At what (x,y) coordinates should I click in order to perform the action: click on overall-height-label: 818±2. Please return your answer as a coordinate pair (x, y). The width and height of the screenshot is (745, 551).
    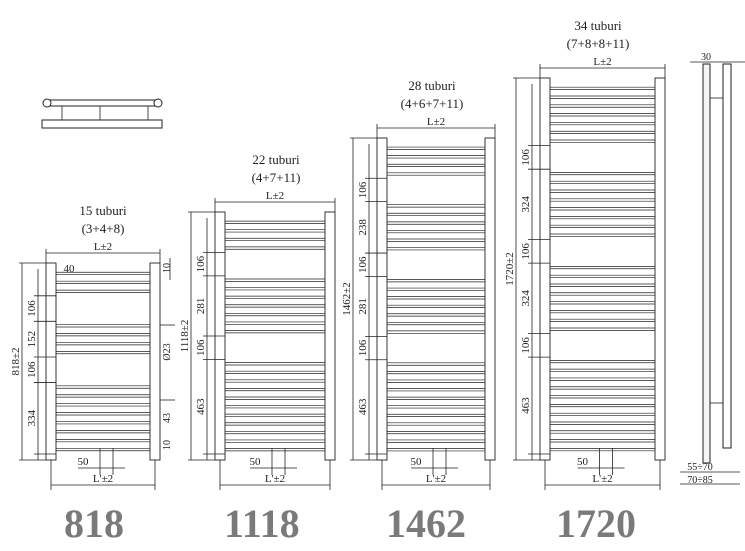
    Looking at the image, I should click on (16, 361).